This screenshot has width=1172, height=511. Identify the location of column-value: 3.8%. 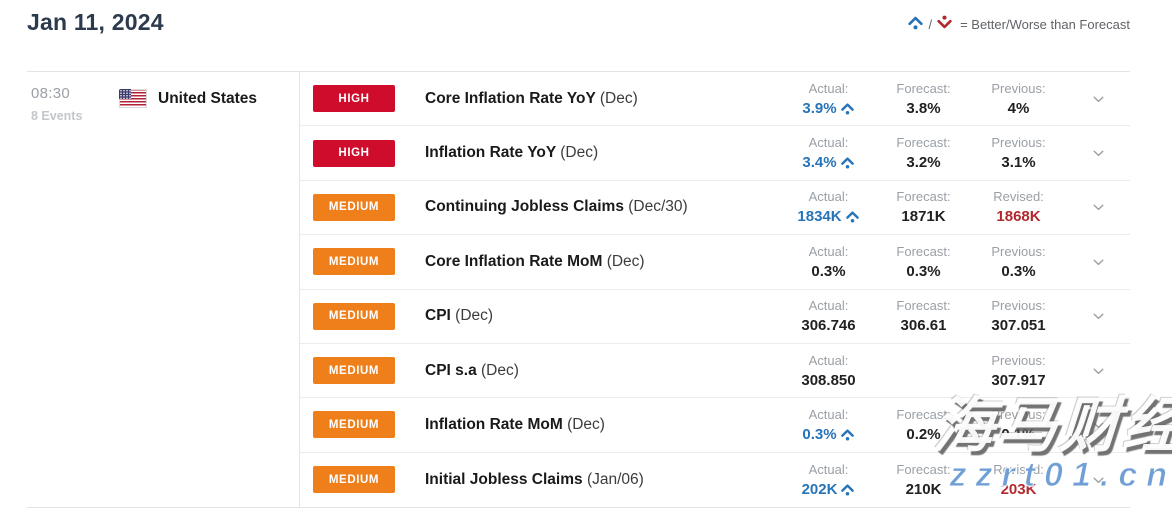
(923, 108).